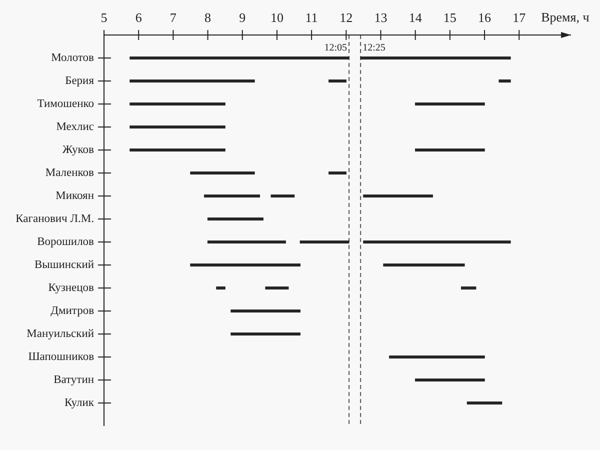 The height and width of the screenshot is (450, 600). I want to click on x-tick-label: 9, so click(242, 18).